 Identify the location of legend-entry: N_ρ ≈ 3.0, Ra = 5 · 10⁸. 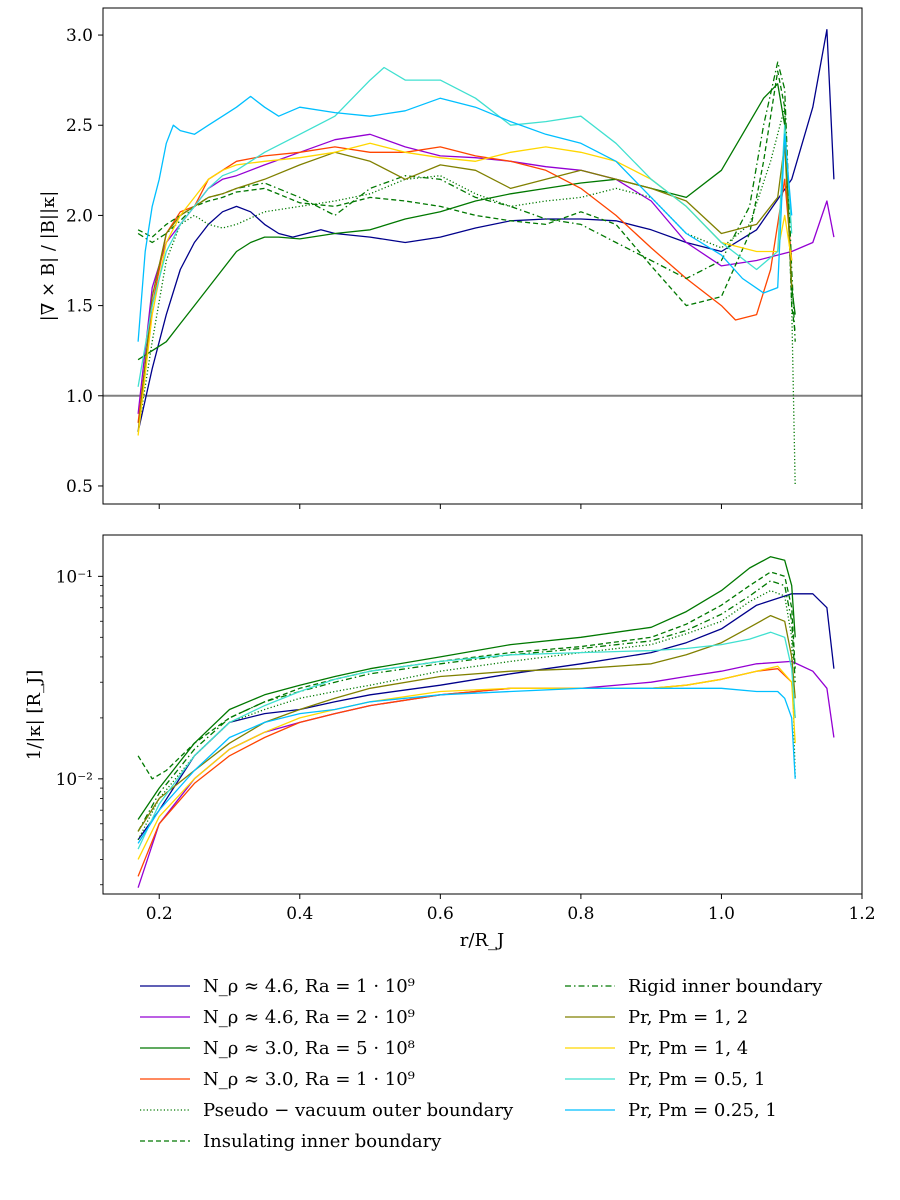
(277, 1048).